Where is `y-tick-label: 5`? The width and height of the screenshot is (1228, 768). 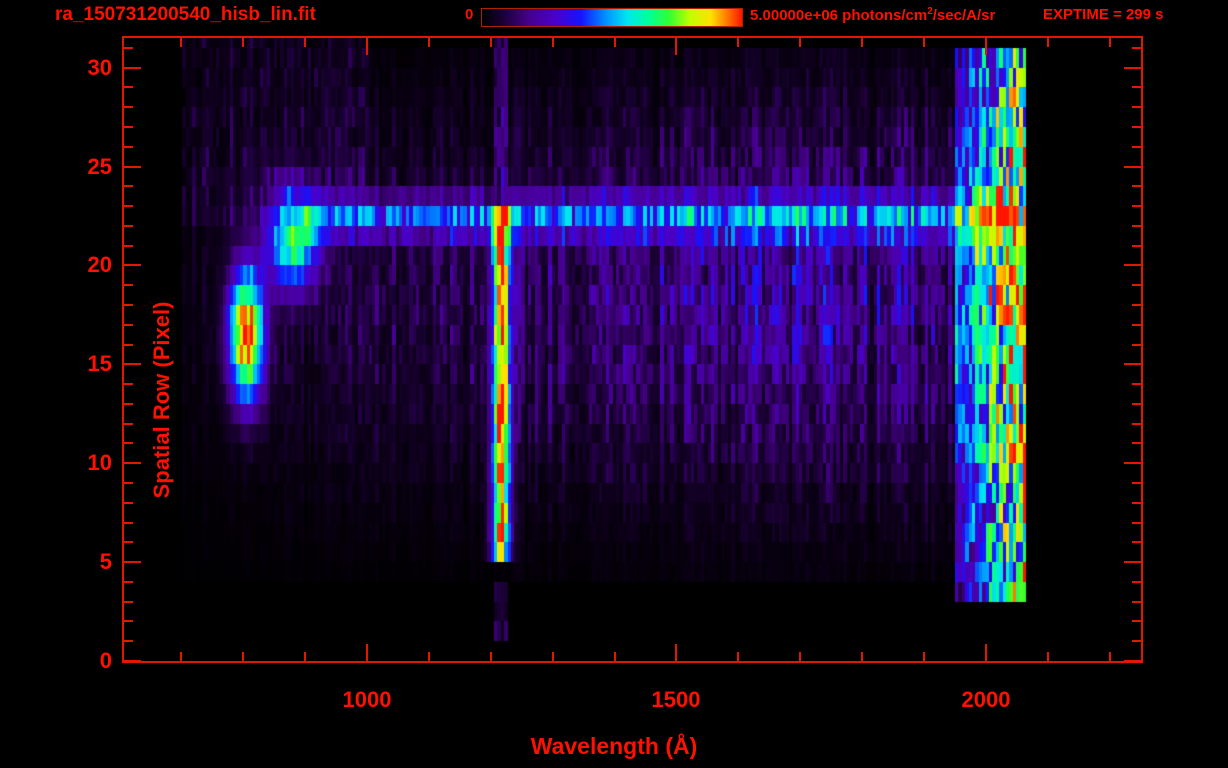 y-tick-label: 5 is located at coordinates (105, 561).